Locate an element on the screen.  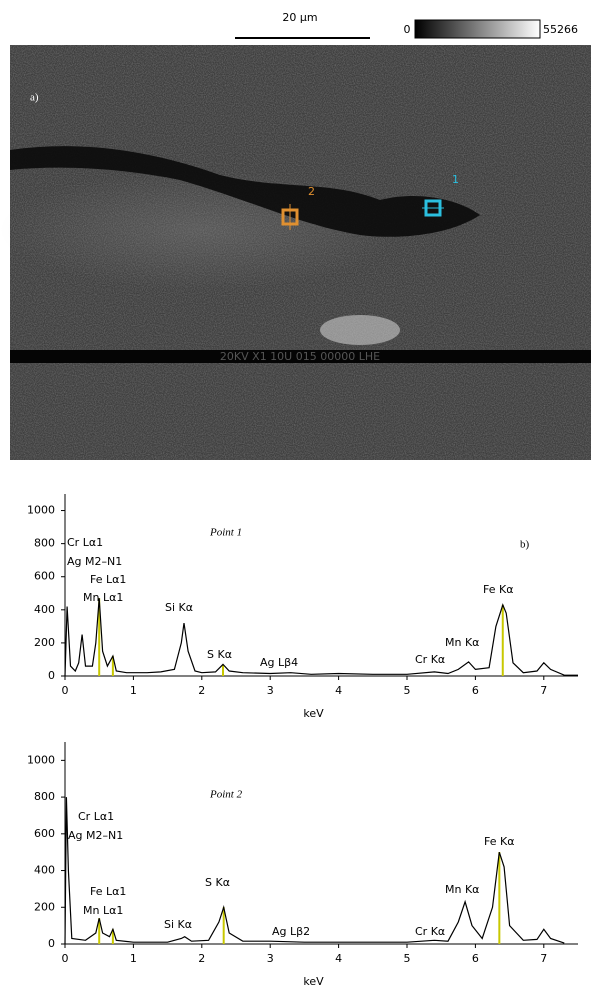
colorbar-max: 55266 is located at coordinates (560, 29).